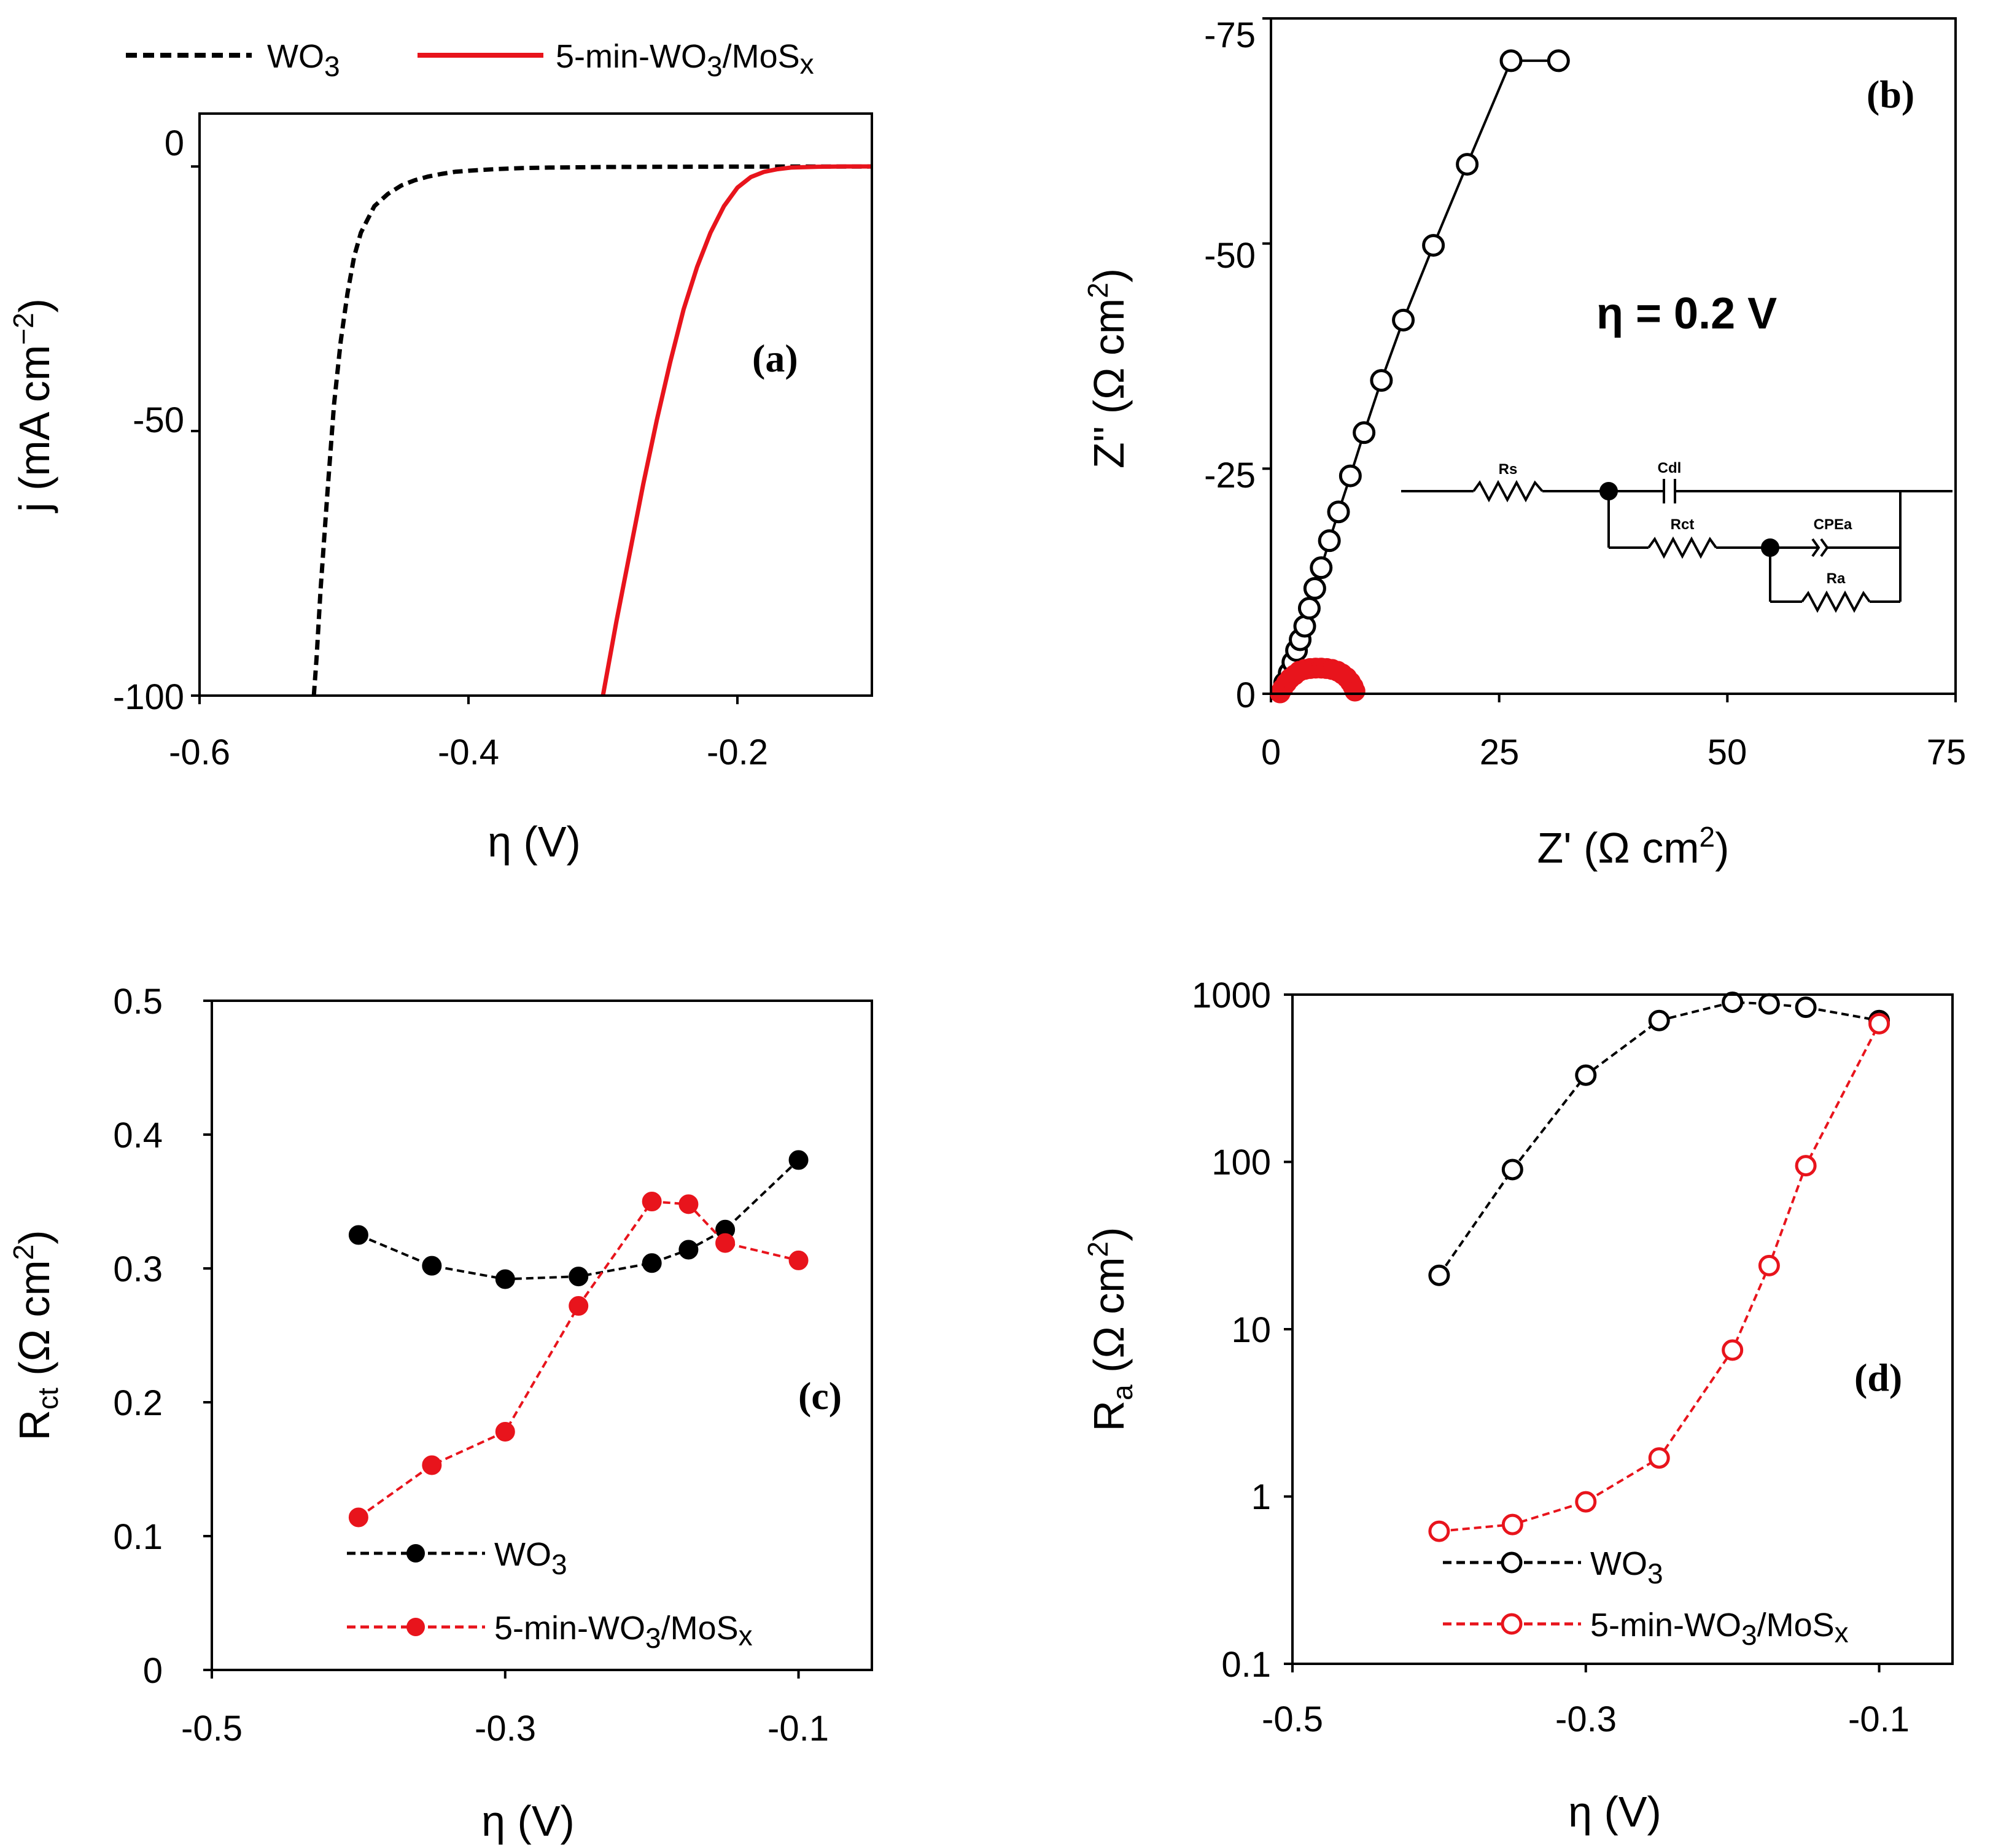  I want to click on y-axis-label-c: Rct (Ω cm2), so click(35, 1335).